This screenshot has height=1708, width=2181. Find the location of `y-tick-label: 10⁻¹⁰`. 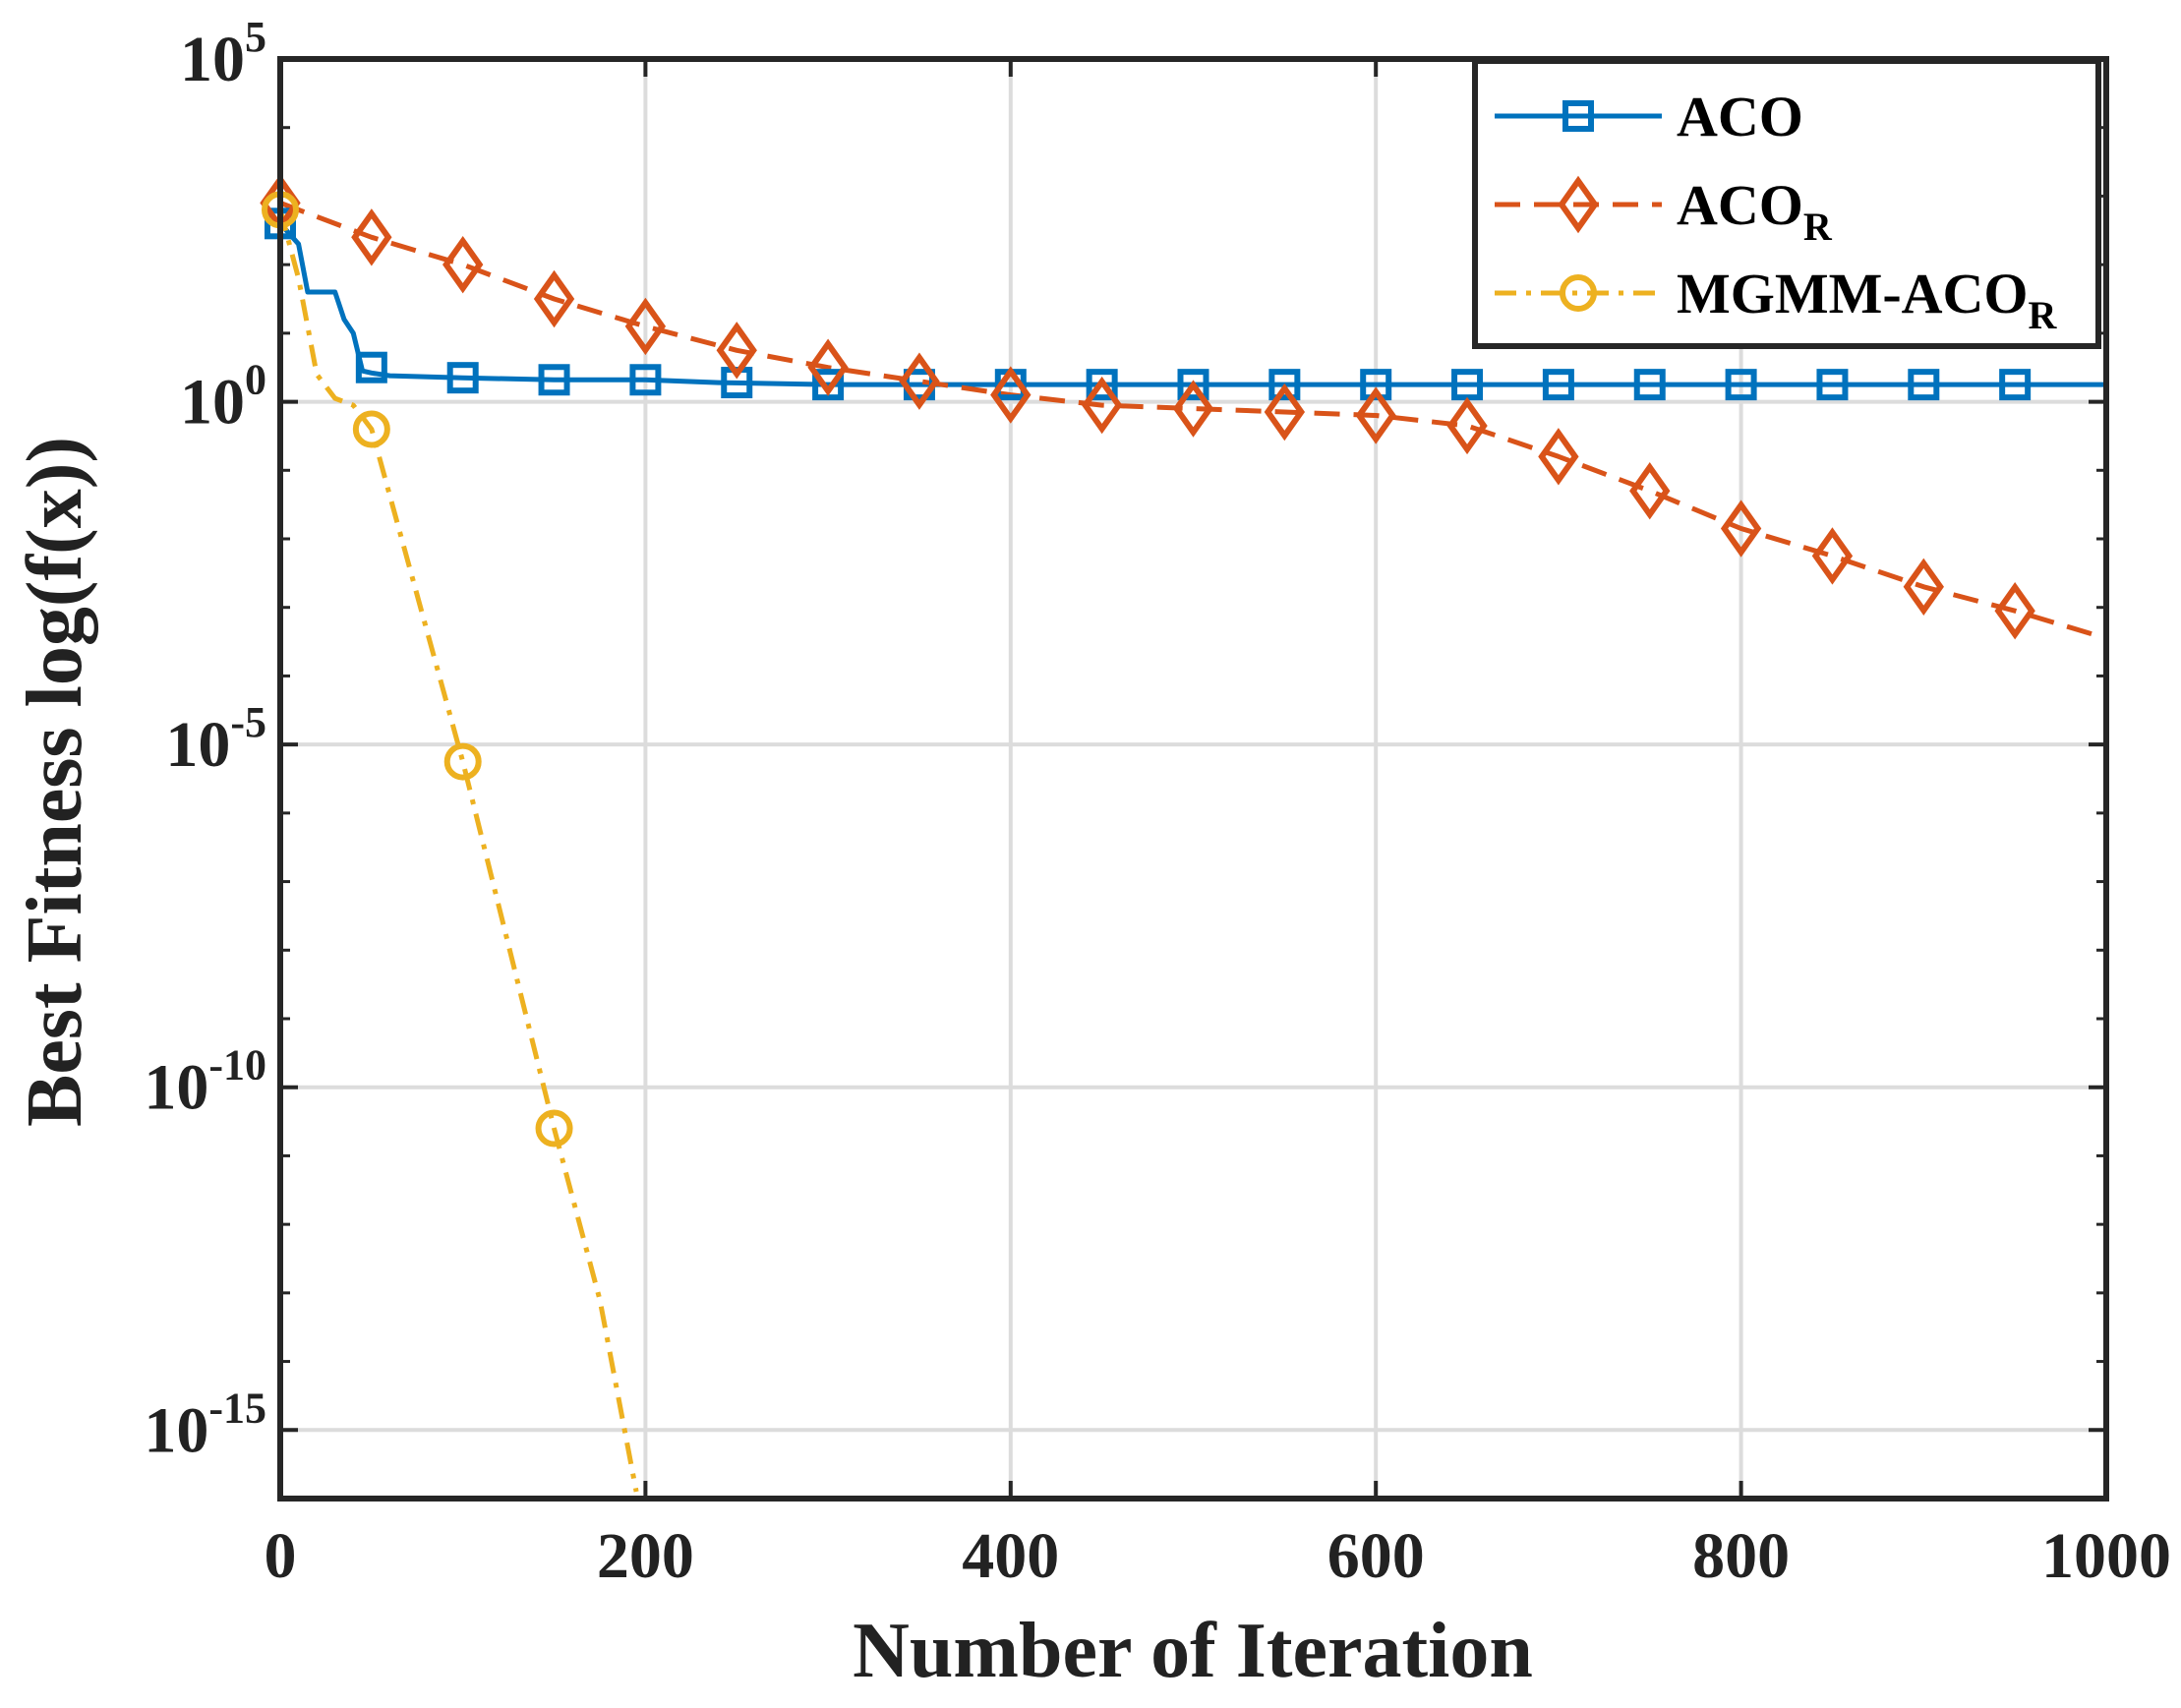

y-tick-label: 10⁻¹⁰ is located at coordinates (205, 1082).